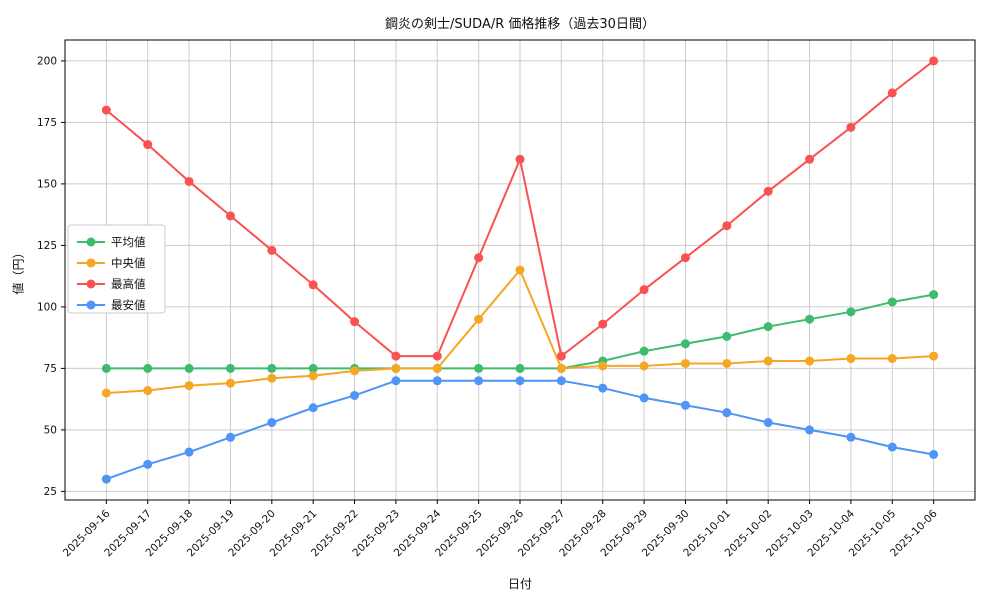  Describe the element at coordinates (128, 263) in the screenshot. I see `legend-label-1: 中央値` at that location.